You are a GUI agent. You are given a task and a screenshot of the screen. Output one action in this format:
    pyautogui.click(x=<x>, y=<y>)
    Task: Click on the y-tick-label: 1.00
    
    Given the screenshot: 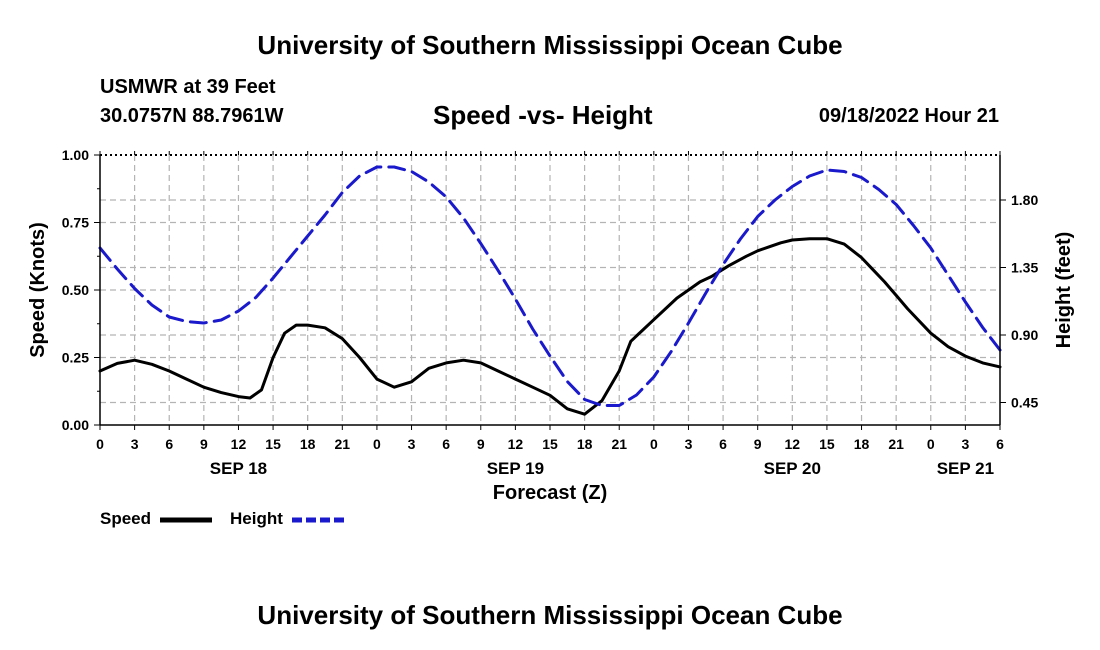 What is the action you would take?
    pyautogui.click(x=75, y=155)
    